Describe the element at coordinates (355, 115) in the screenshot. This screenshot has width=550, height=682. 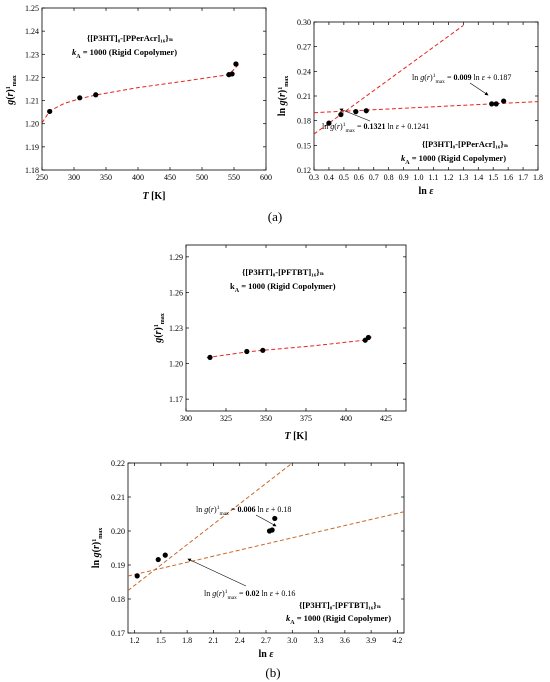
I see `annotation-lower-arrow` at that location.